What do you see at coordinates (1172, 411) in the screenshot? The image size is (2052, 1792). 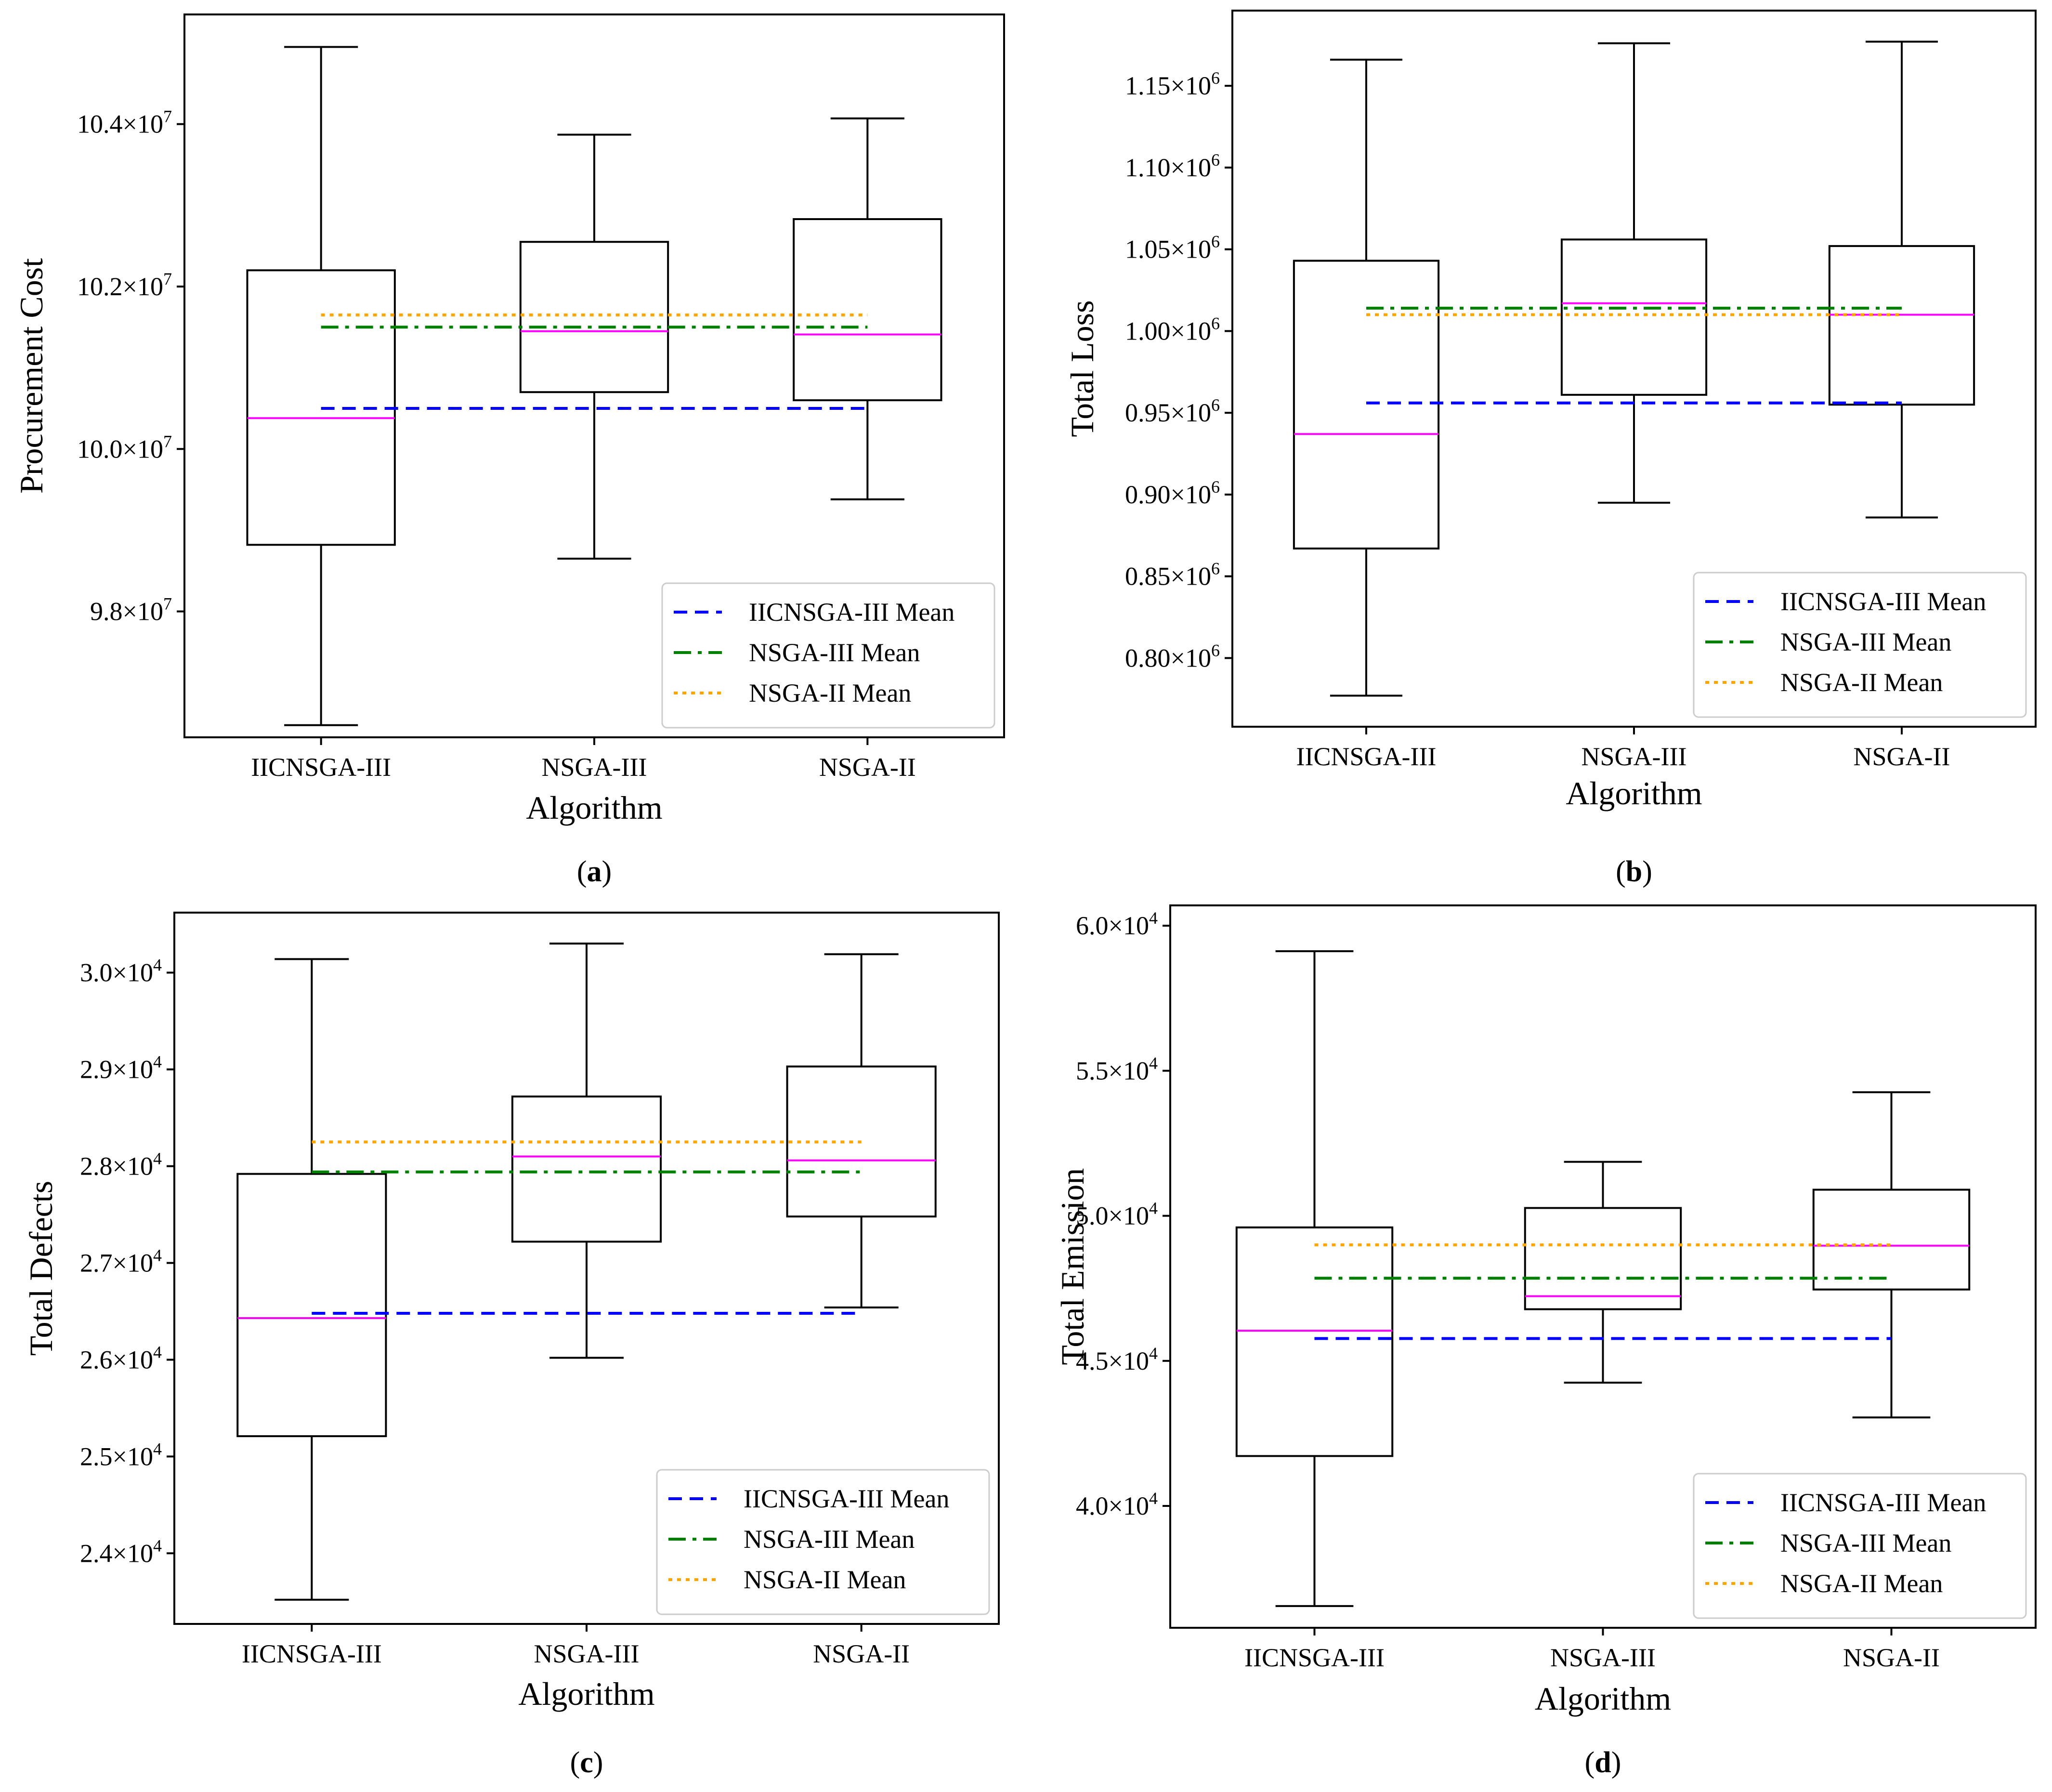 I see `y-tick-label: 0.95×10⁶` at bounding box center [1172, 411].